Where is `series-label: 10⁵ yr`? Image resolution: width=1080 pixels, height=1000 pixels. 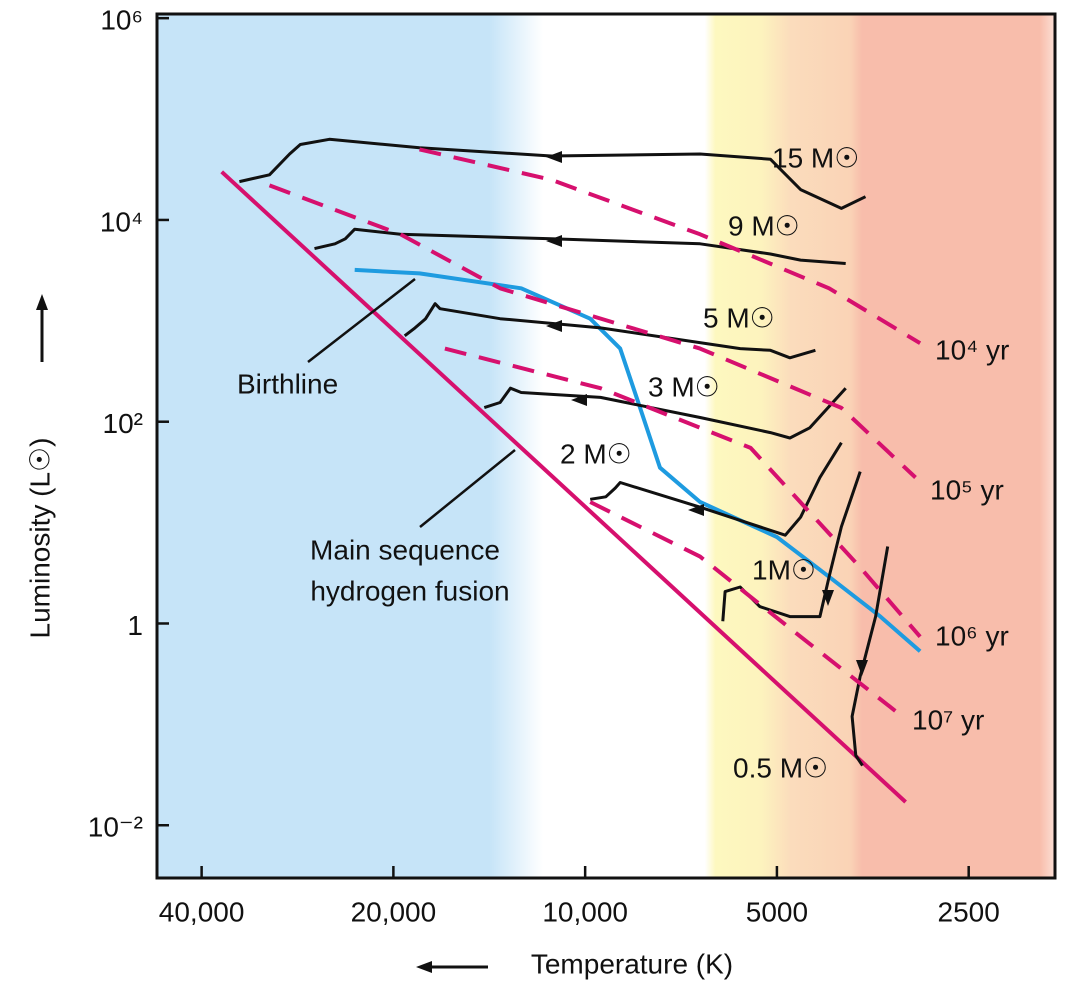
series-label: 10⁵ yr is located at coordinates (967, 489).